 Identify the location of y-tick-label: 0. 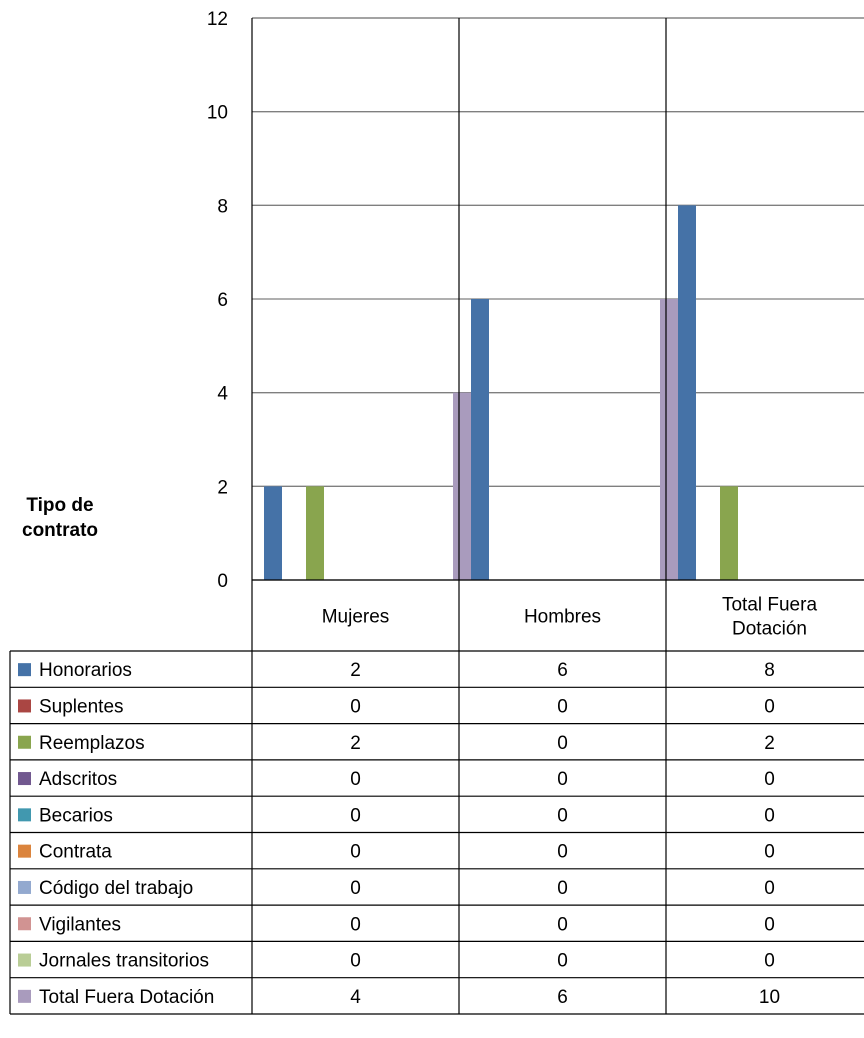
(222, 581).